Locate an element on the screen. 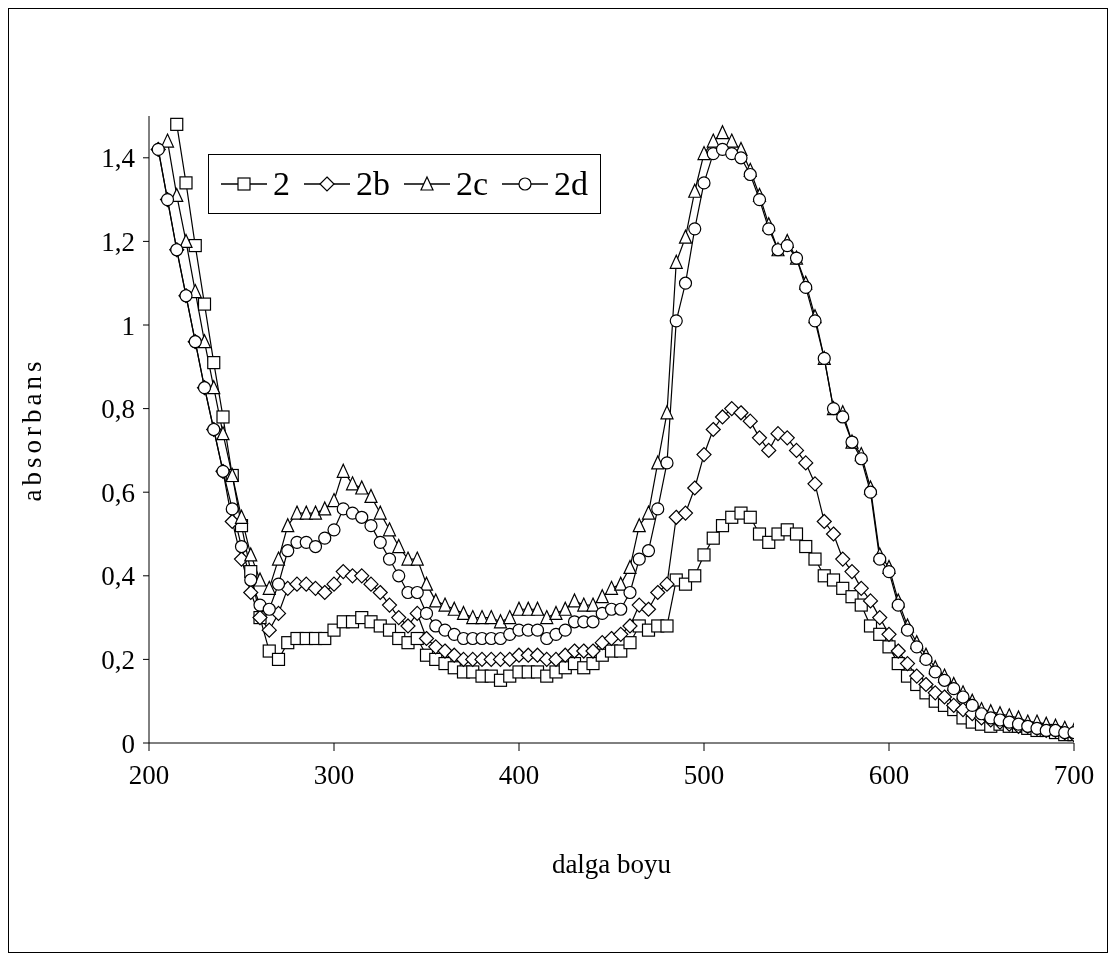 This screenshot has width=1117, height=961. x-tick-label: 200 is located at coordinates (149, 775).